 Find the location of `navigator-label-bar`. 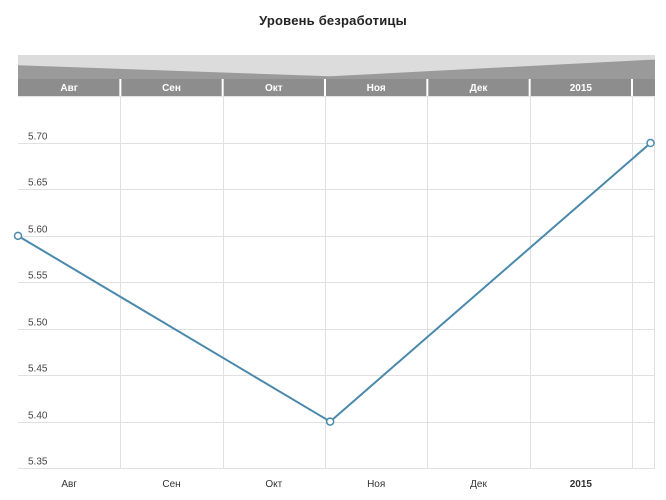

navigator-label-bar is located at coordinates (336, 87).